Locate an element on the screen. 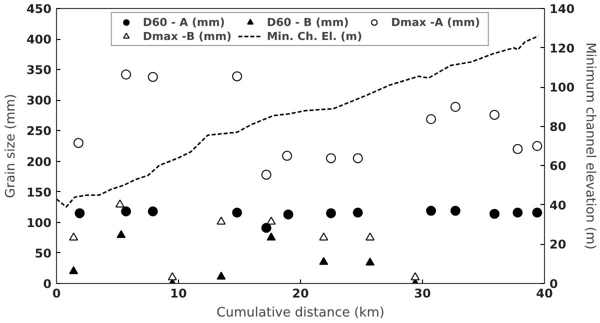 The width and height of the screenshot is (600, 323). y2-axis-title: Minimum channel elevation (m) is located at coordinates (590, 146).